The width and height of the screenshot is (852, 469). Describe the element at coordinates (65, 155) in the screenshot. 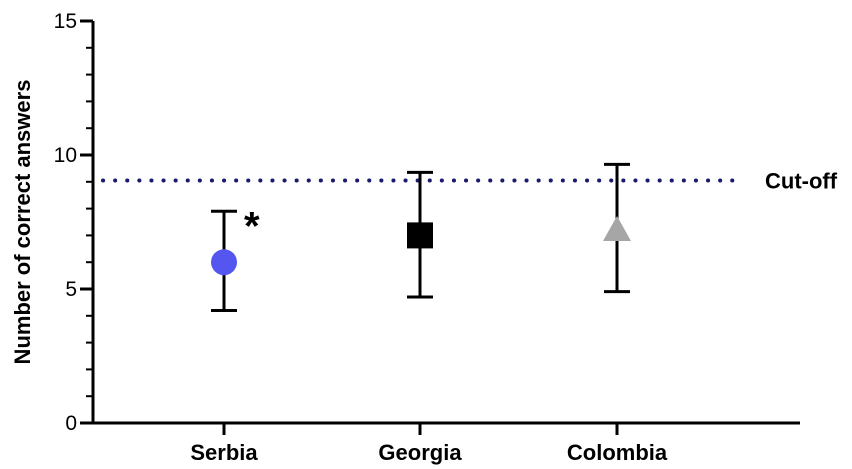

I see `y-tick-label: 10` at that location.